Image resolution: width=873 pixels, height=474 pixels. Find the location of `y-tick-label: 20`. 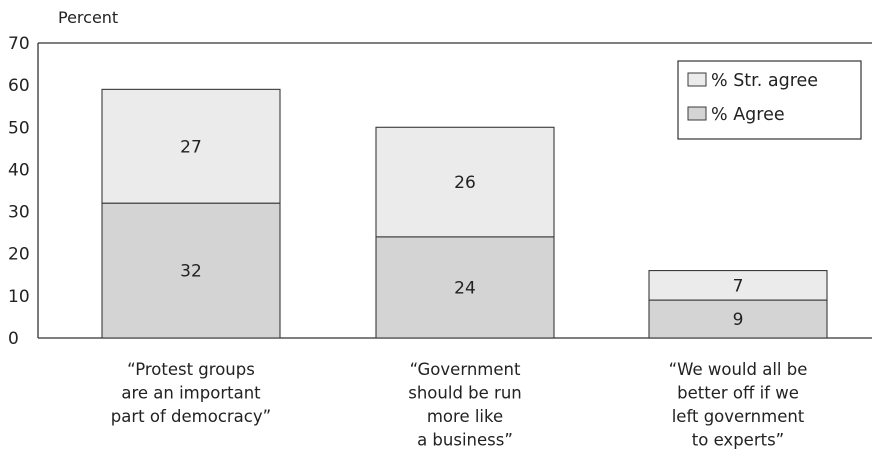

y-tick-label: 20 is located at coordinates (19, 255).